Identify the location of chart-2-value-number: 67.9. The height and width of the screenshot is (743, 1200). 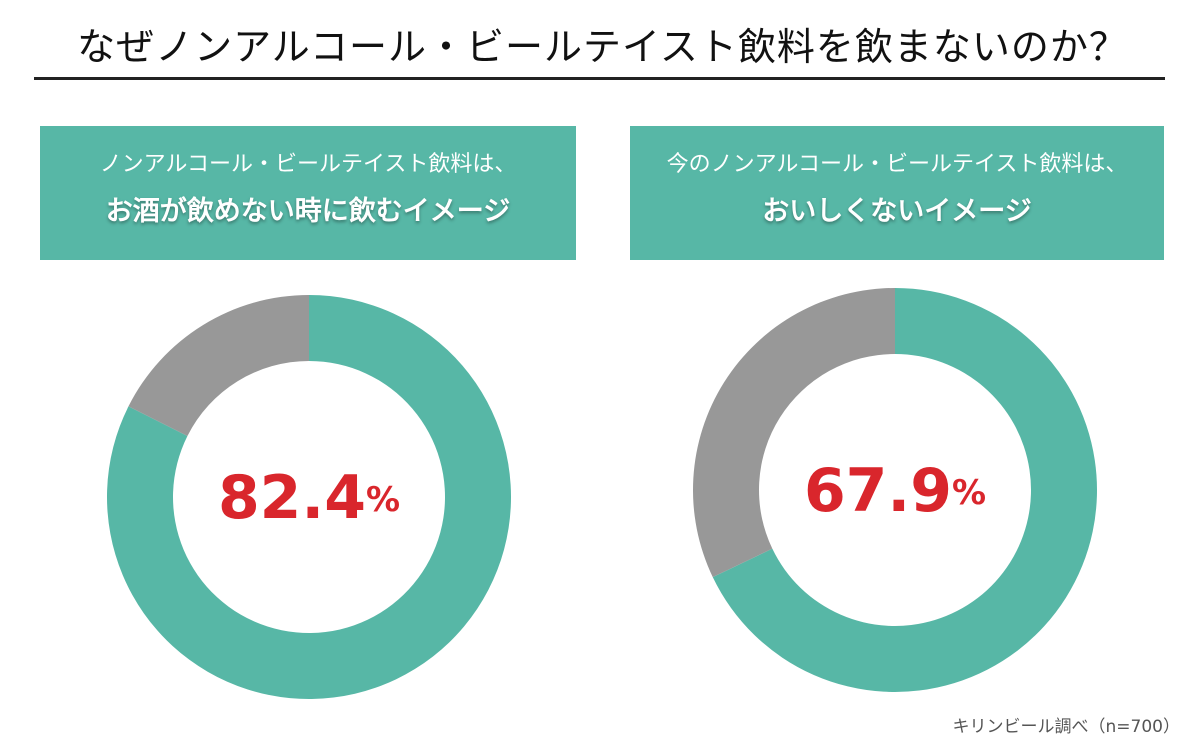
(878, 491).